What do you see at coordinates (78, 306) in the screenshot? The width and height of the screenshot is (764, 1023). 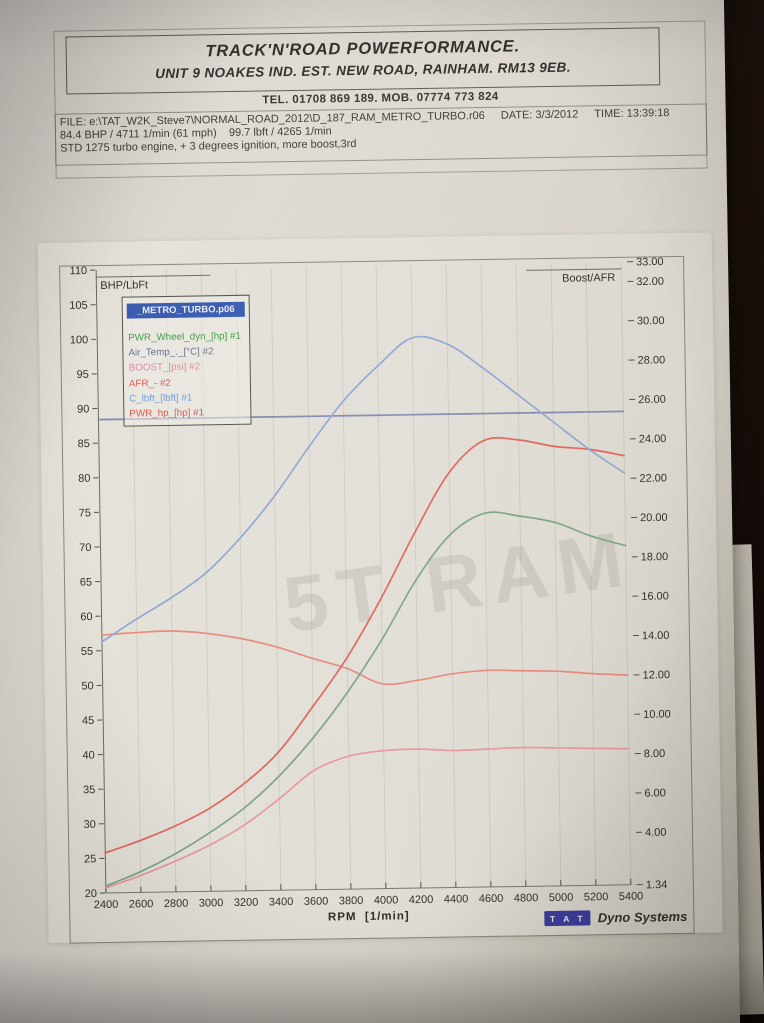 I see `left-tick-label: 105` at bounding box center [78, 306].